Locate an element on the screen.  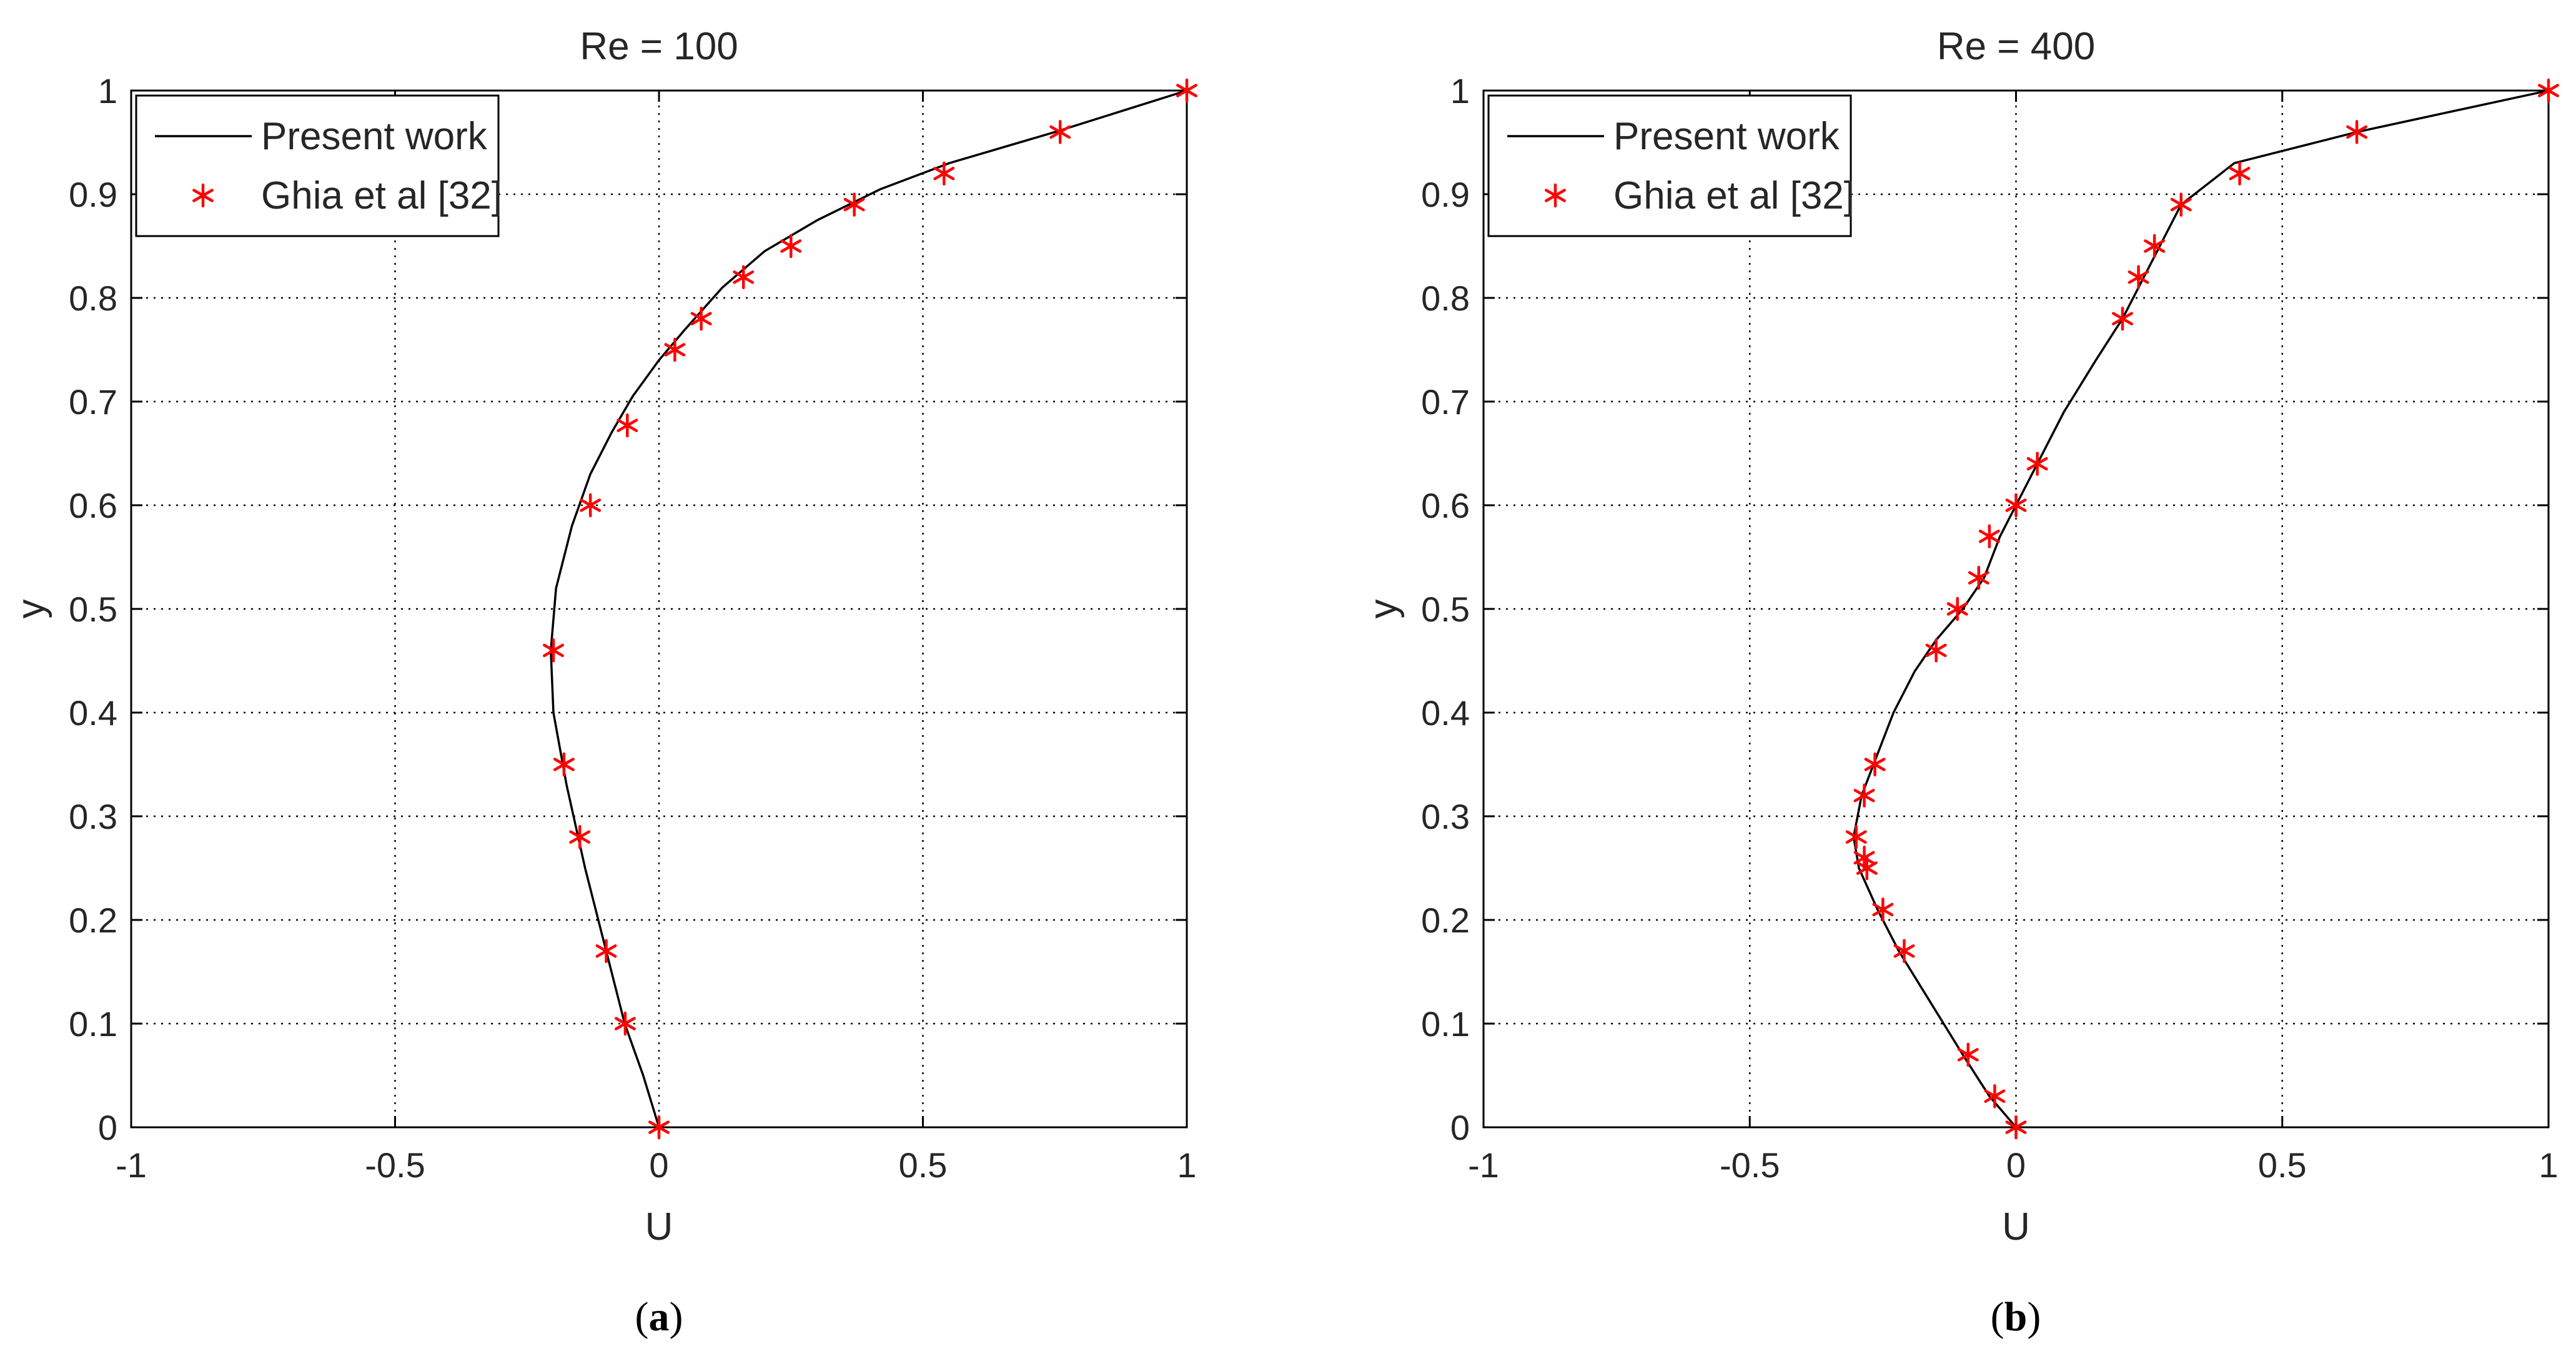
panel-label: (a) is located at coordinates (659, 1317).